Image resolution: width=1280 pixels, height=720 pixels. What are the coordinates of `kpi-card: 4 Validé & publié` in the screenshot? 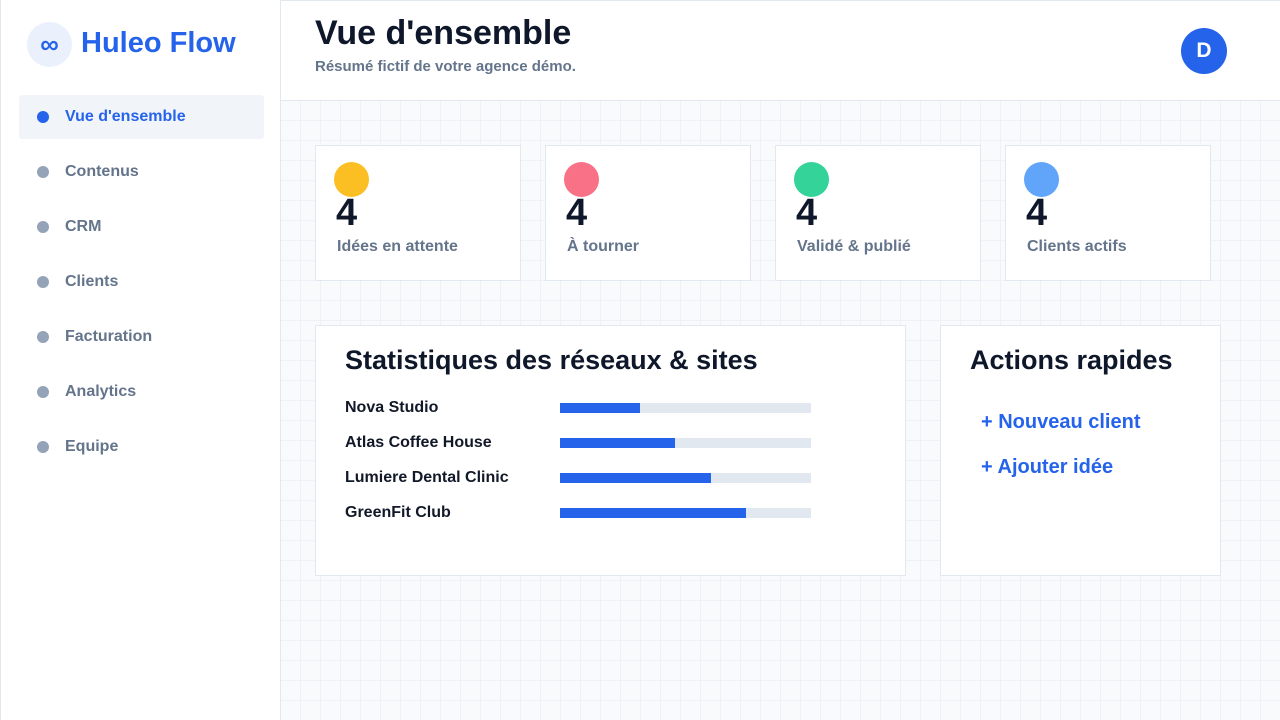 It's located at (878, 213).